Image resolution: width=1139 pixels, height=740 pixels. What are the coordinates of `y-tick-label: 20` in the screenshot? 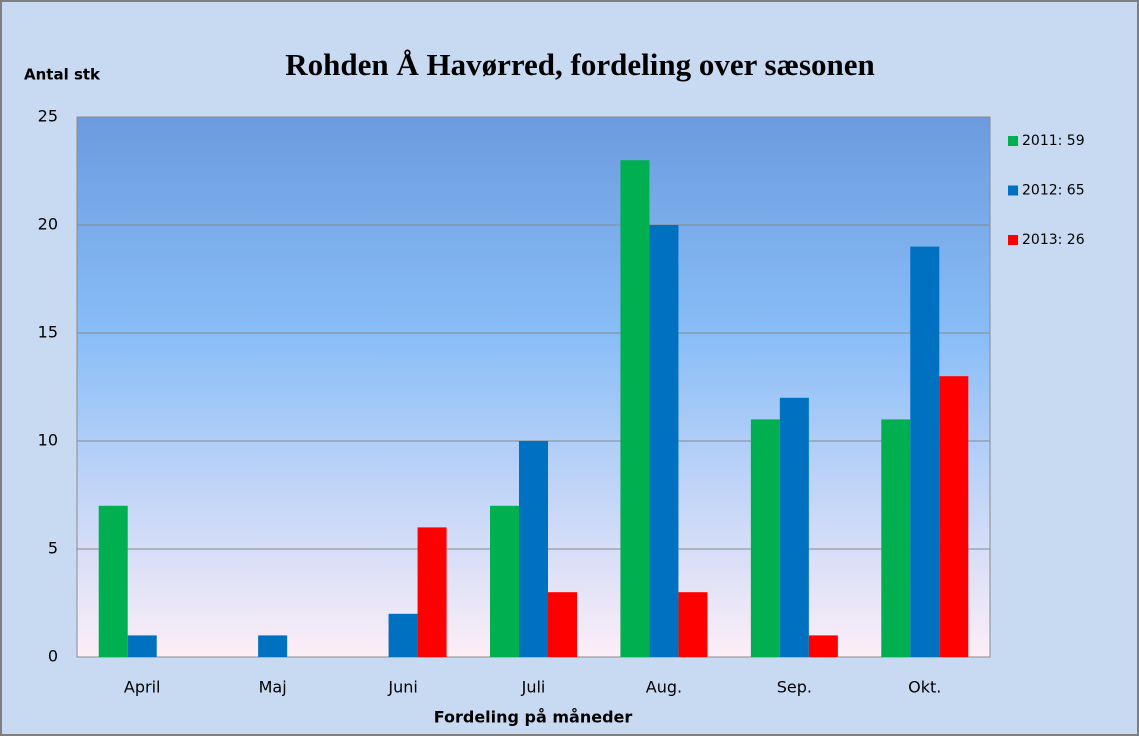 It's located at (48, 224).